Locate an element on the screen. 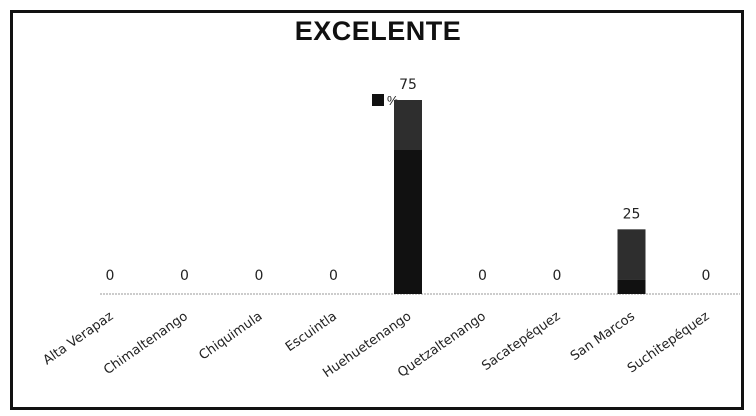 The image size is (756, 416). data-label-6: 0 is located at coordinates (557, 276).